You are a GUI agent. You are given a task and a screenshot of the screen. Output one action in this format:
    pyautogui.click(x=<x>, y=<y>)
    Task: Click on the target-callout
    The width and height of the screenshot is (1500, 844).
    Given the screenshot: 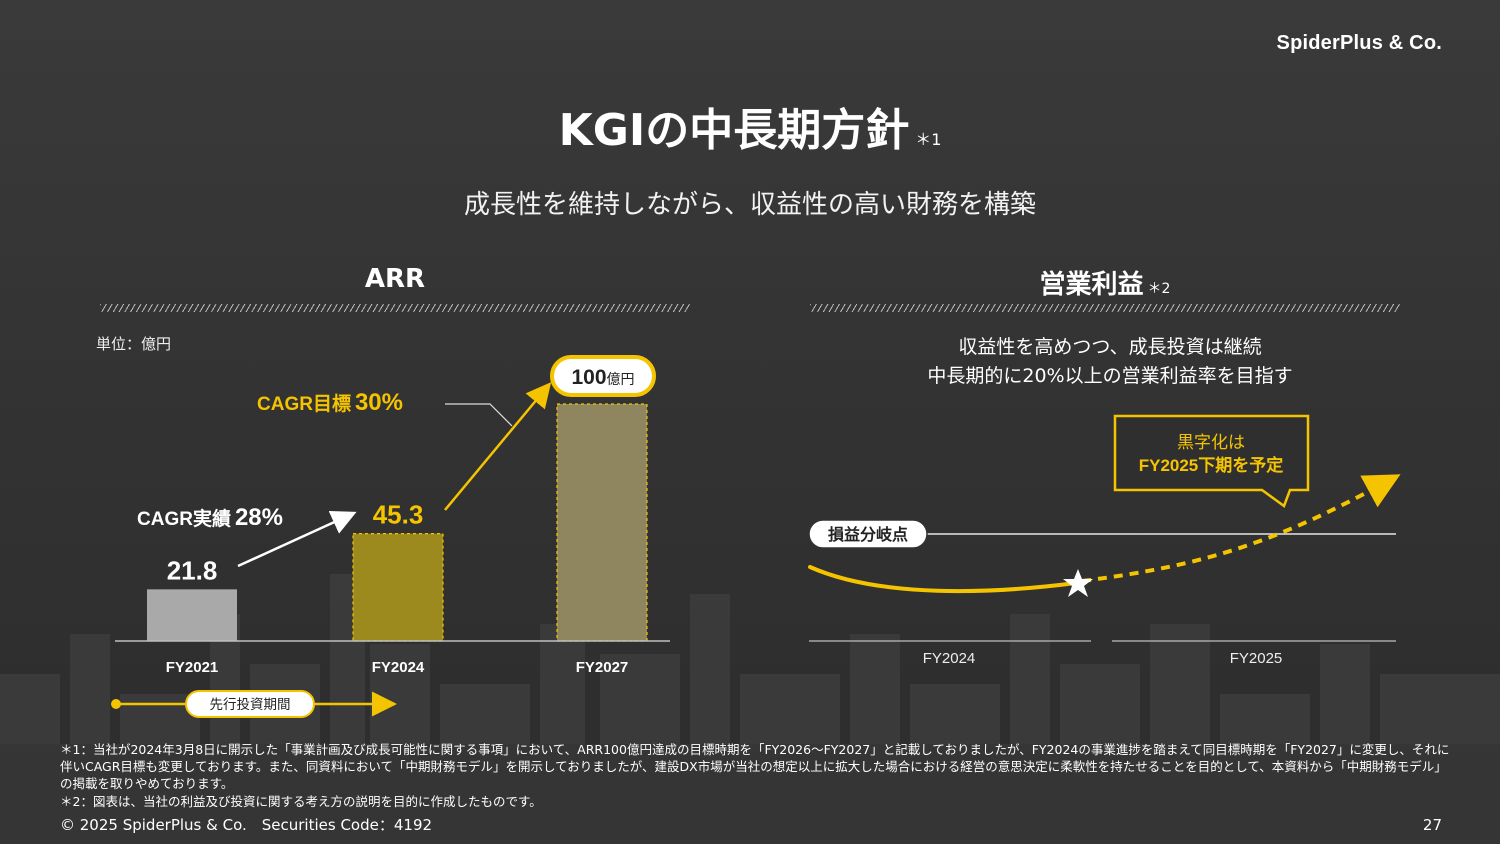 What is the action you would take?
    pyautogui.click(x=603, y=376)
    